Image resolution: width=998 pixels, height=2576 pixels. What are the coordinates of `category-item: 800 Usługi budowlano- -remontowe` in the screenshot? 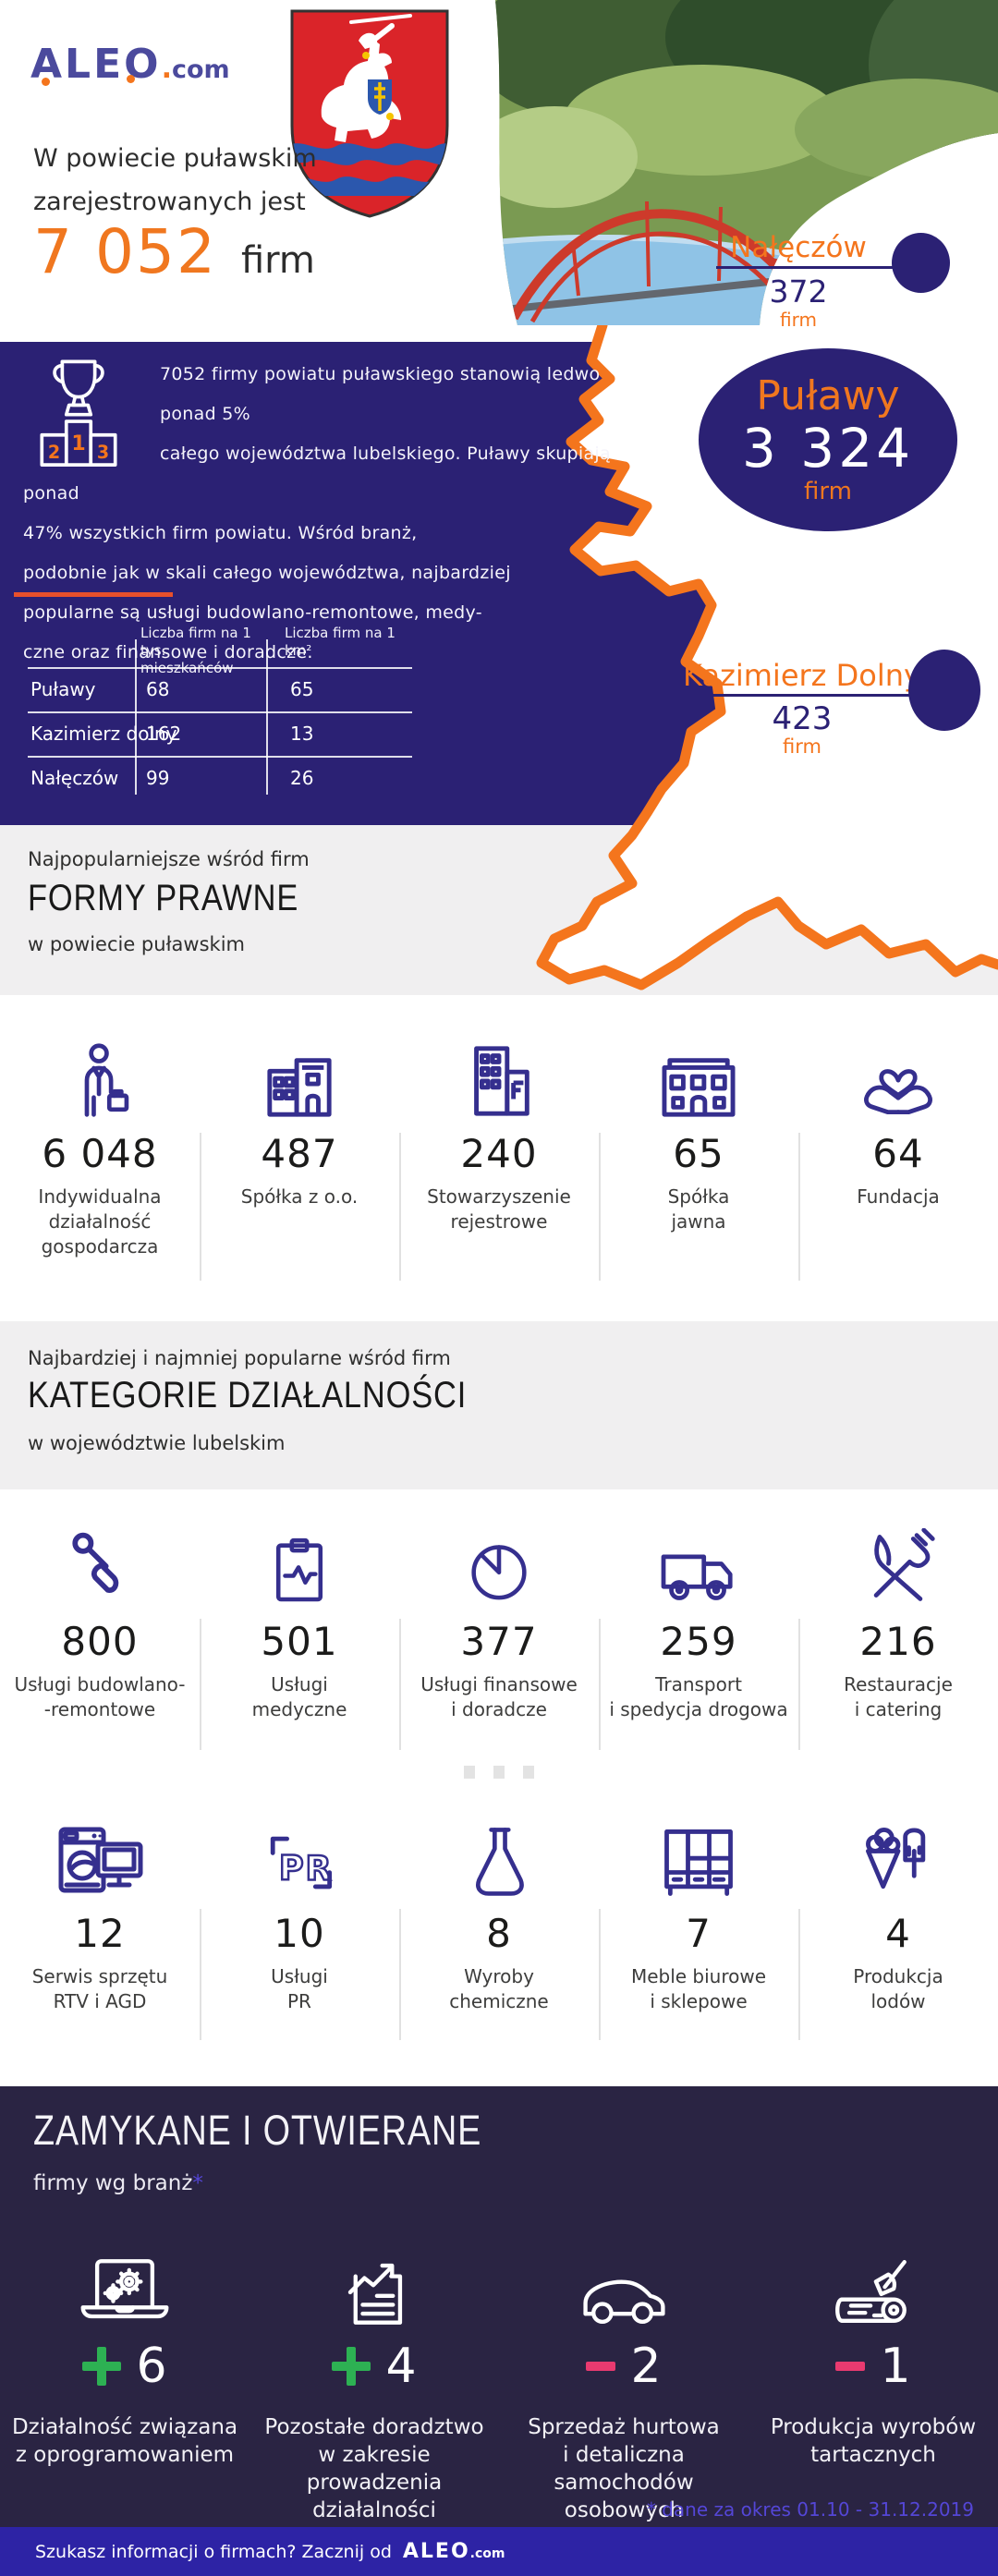 It's located at (100, 1622).